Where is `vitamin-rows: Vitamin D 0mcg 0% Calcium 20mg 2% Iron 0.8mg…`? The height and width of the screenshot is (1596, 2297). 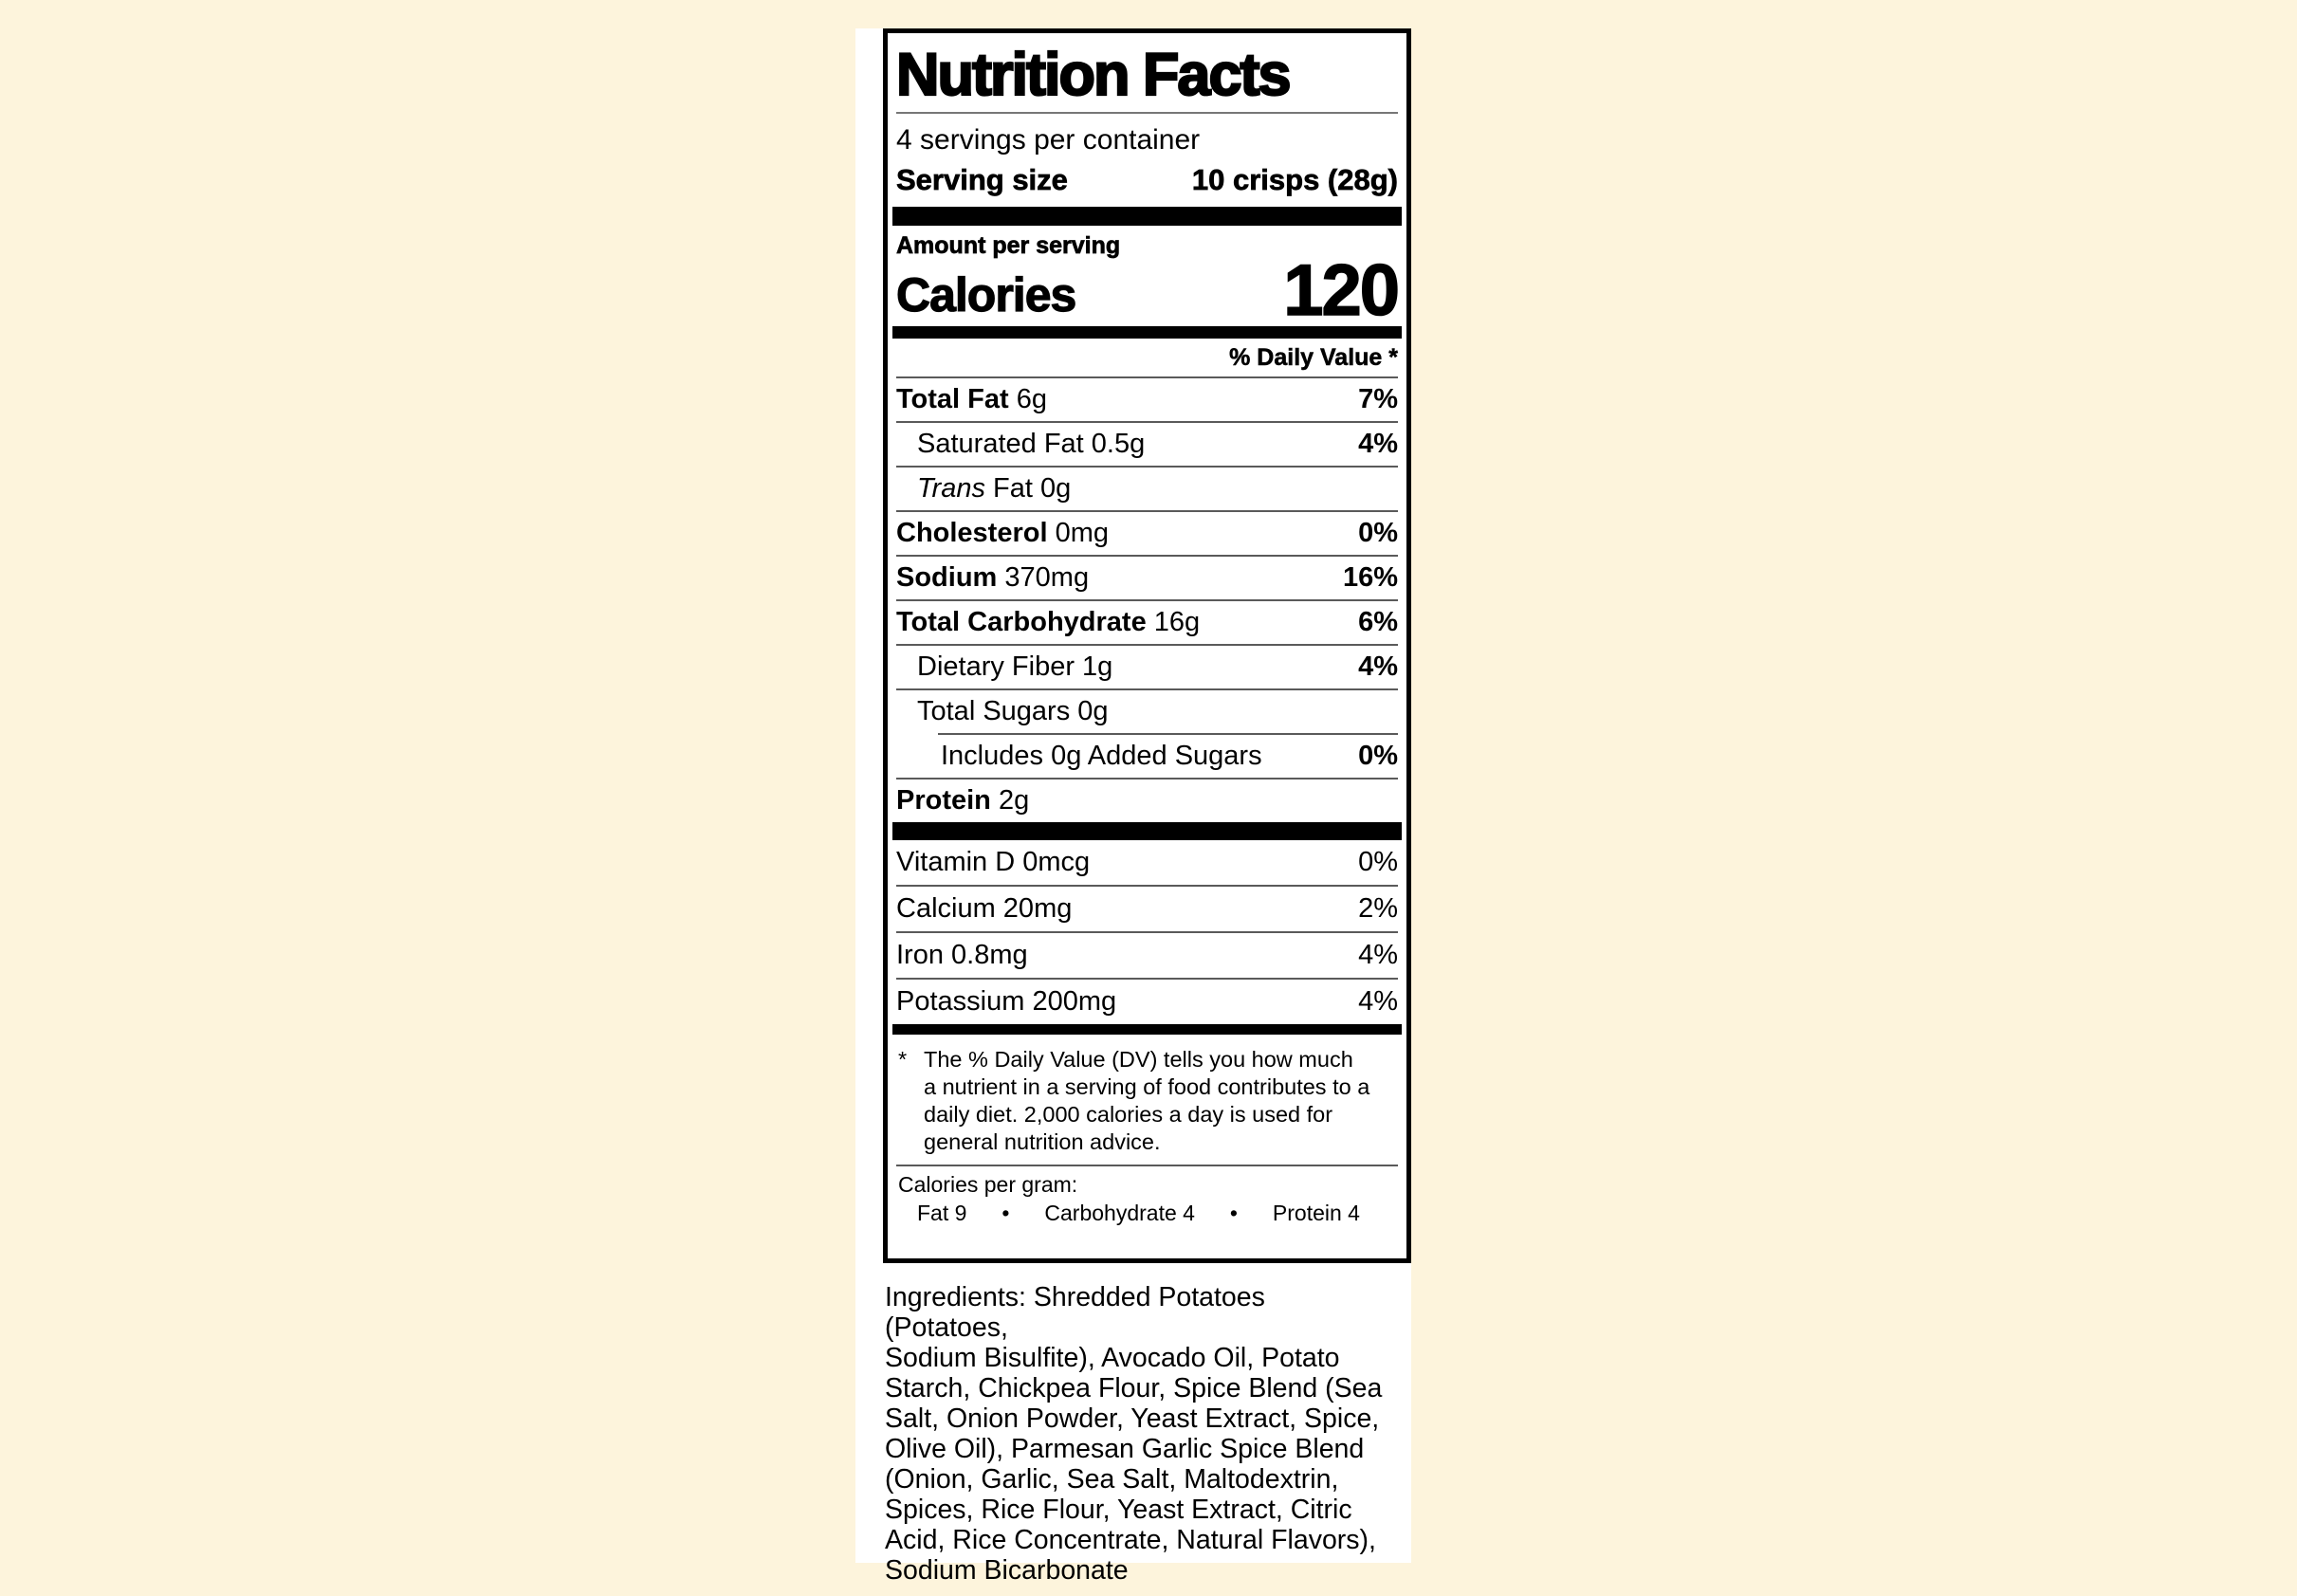 vitamin-rows: Vitamin D 0mcg 0% Calcium 20mg 2% Iron 0.8mg… is located at coordinates (1147, 932).